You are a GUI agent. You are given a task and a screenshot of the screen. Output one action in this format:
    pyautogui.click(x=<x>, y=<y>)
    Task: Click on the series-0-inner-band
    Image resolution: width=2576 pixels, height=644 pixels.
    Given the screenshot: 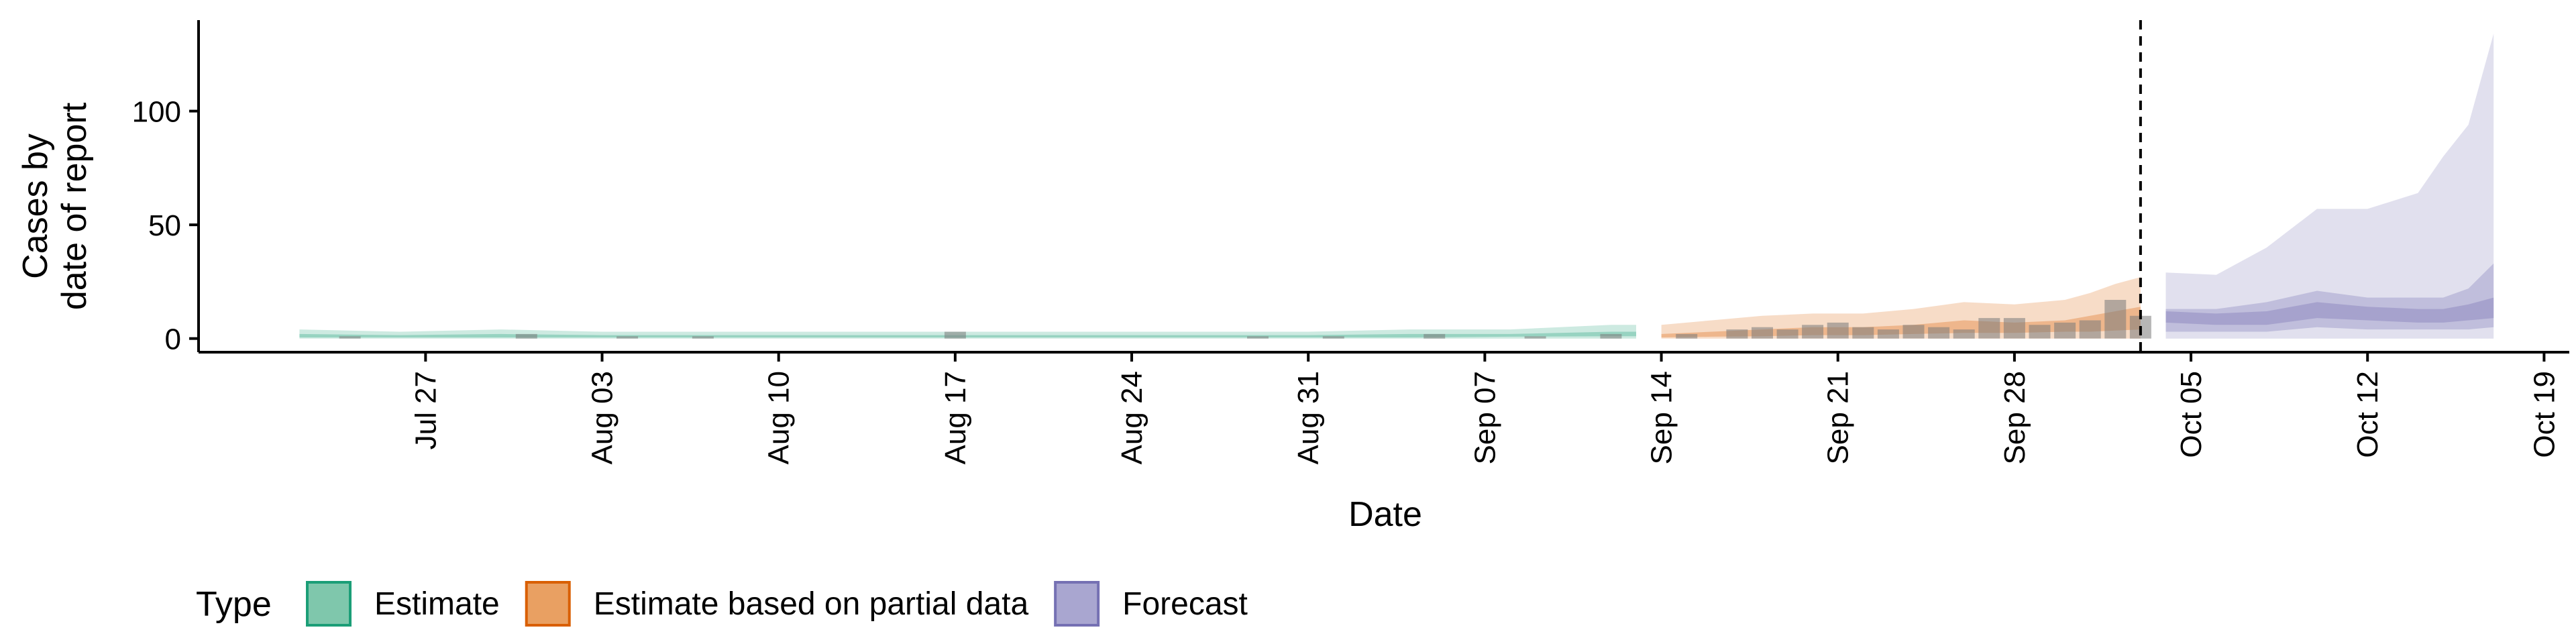 What is the action you would take?
    pyautogui.click(x=967, y=334)
    